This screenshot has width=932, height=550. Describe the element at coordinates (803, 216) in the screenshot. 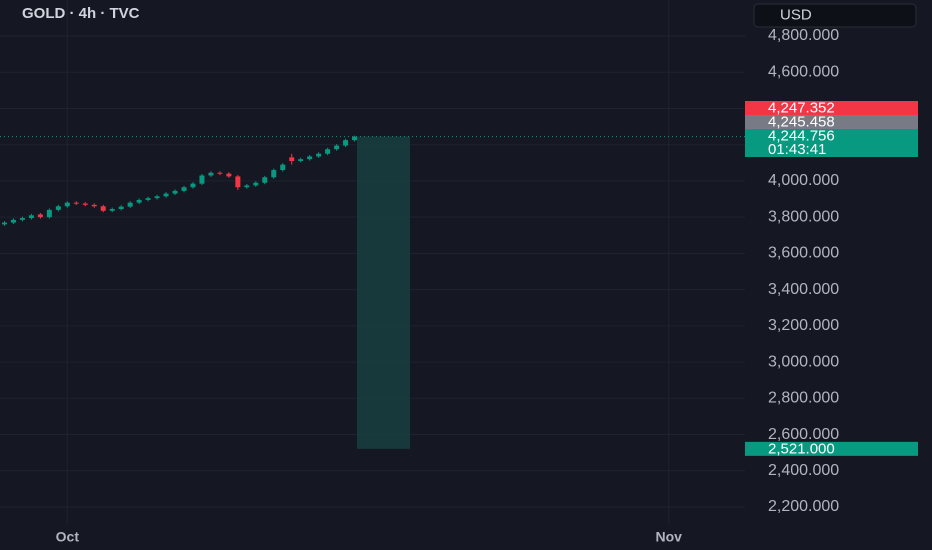

I see `y-tick-label: 3,800.000` at that location.